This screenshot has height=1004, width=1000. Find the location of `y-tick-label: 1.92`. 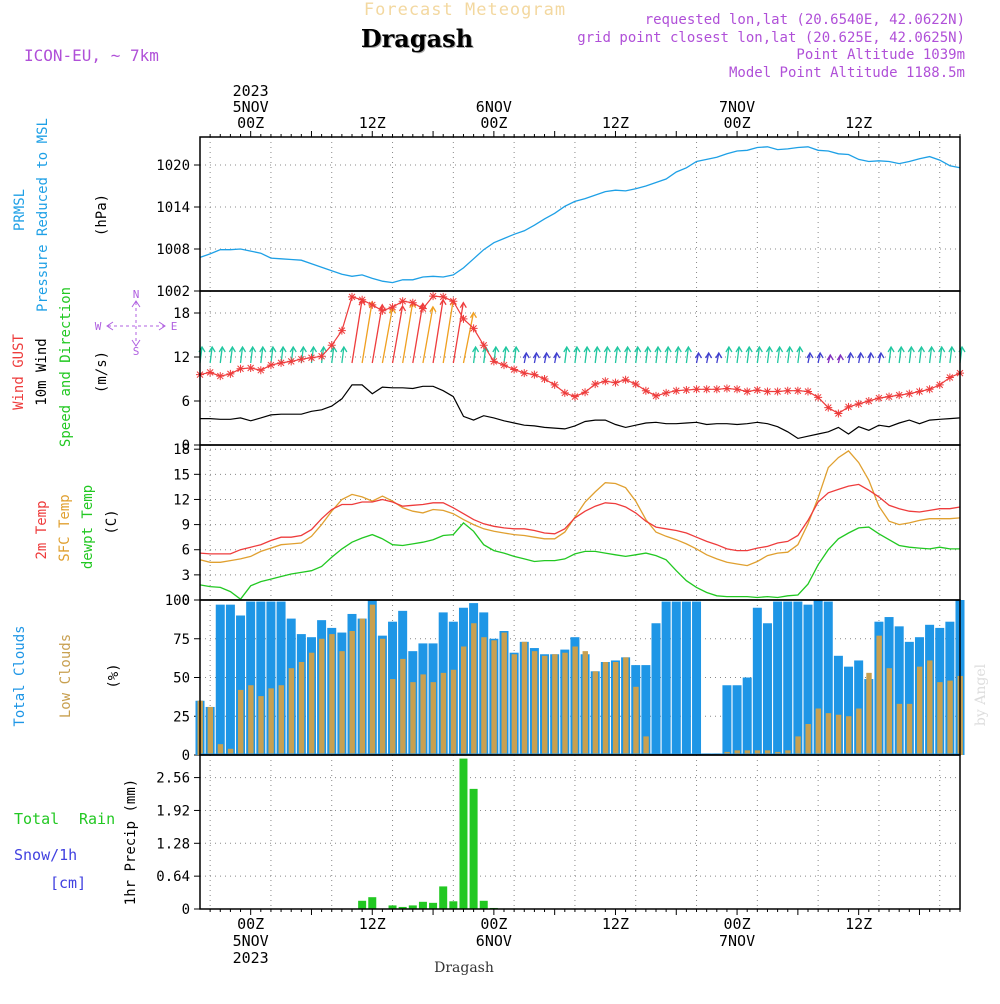

y-tick-label: 1.92 is located at coordinates (173, 811).